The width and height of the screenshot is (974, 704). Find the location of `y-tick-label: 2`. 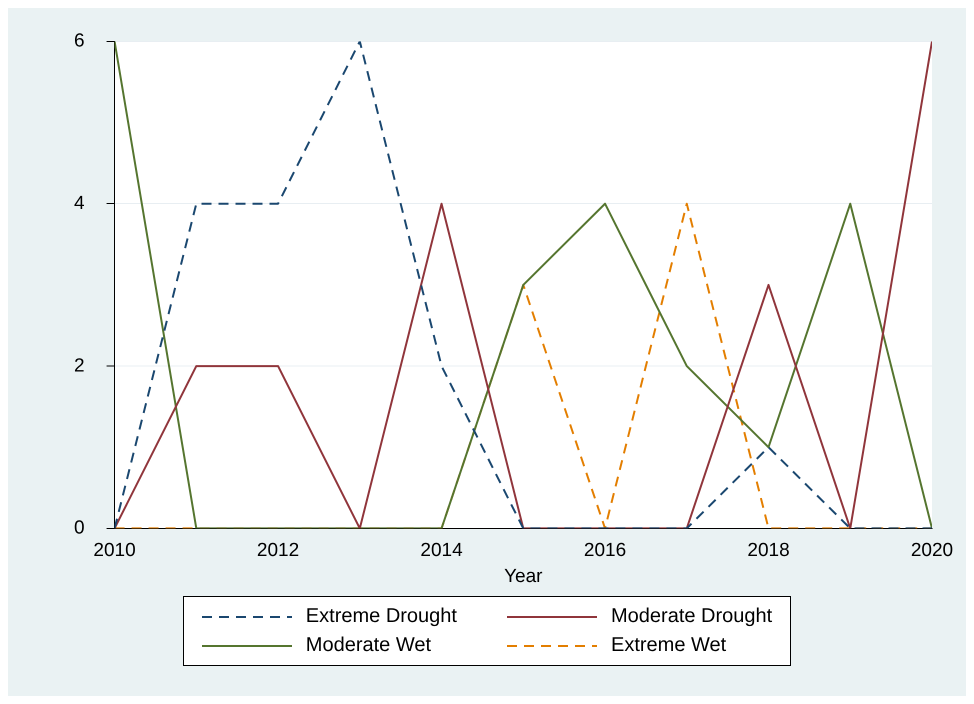

y-tick-label: 2 is located at coordinates (79, 365).